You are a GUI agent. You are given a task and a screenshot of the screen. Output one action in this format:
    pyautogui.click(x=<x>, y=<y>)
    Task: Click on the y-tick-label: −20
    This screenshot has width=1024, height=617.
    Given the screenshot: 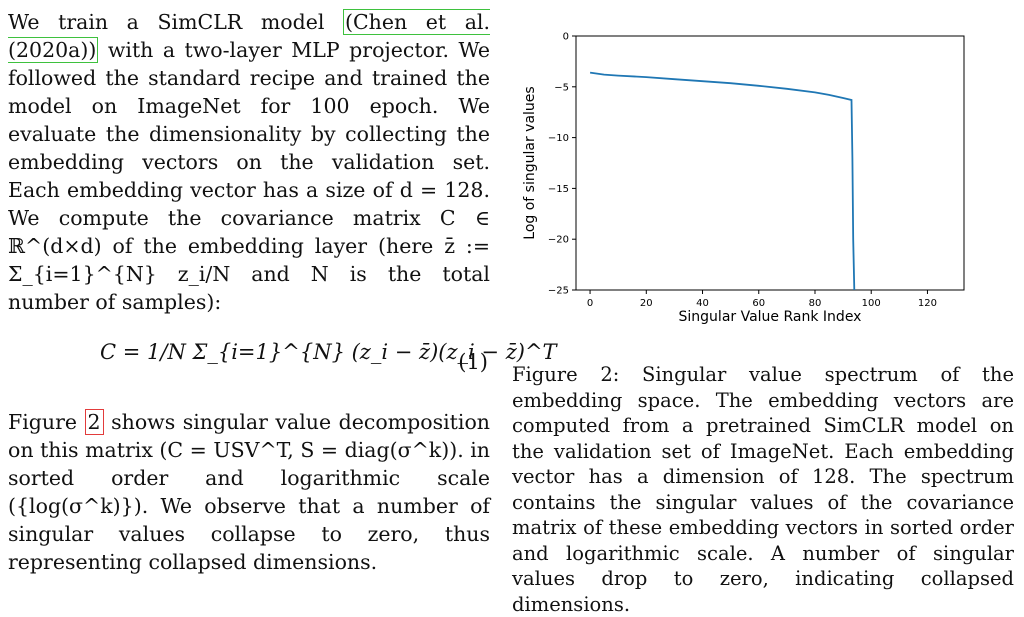 What is the action you would take?
    pyautogui.click(x=558, y=240)
    